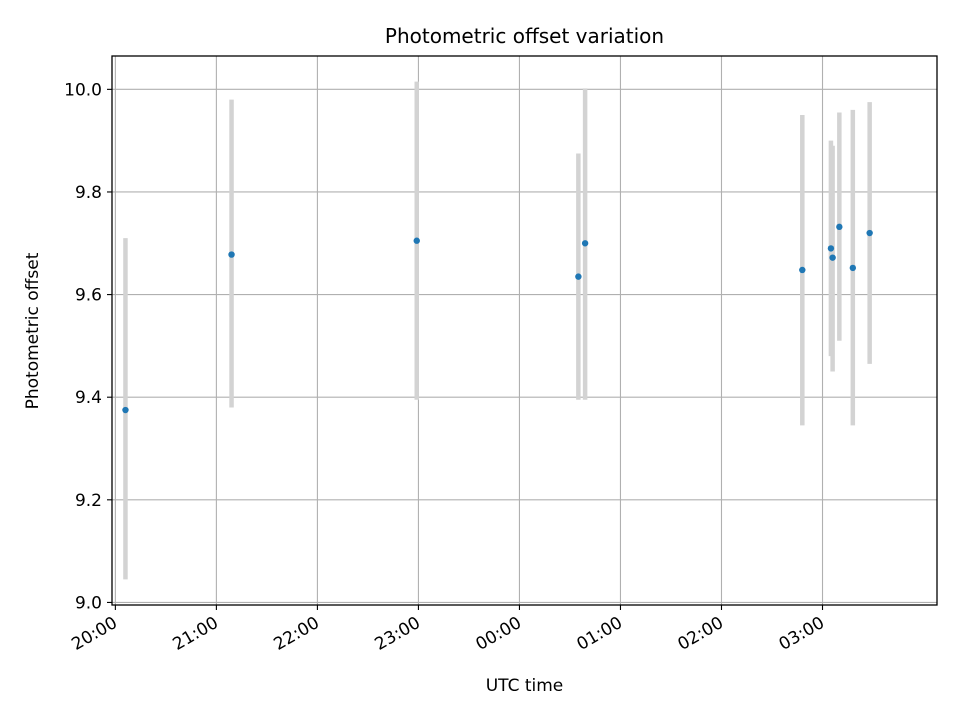  I want to click on y-axis-label: Photometric offset, so click(33, 330).